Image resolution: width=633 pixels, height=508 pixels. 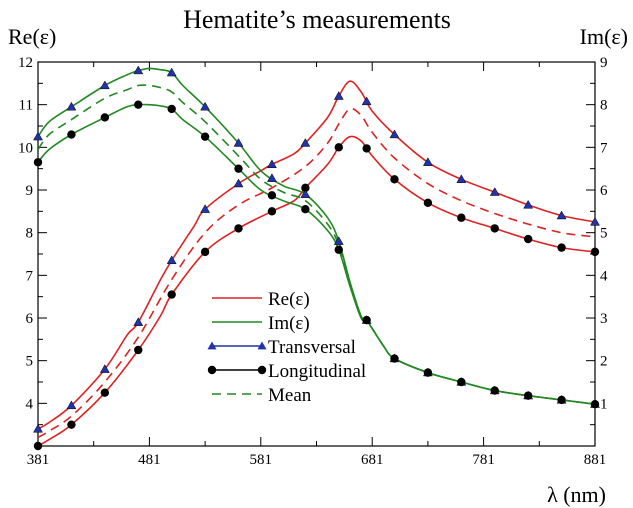 I want to click on x-tick-label: 681, so click(x=372, y=460).